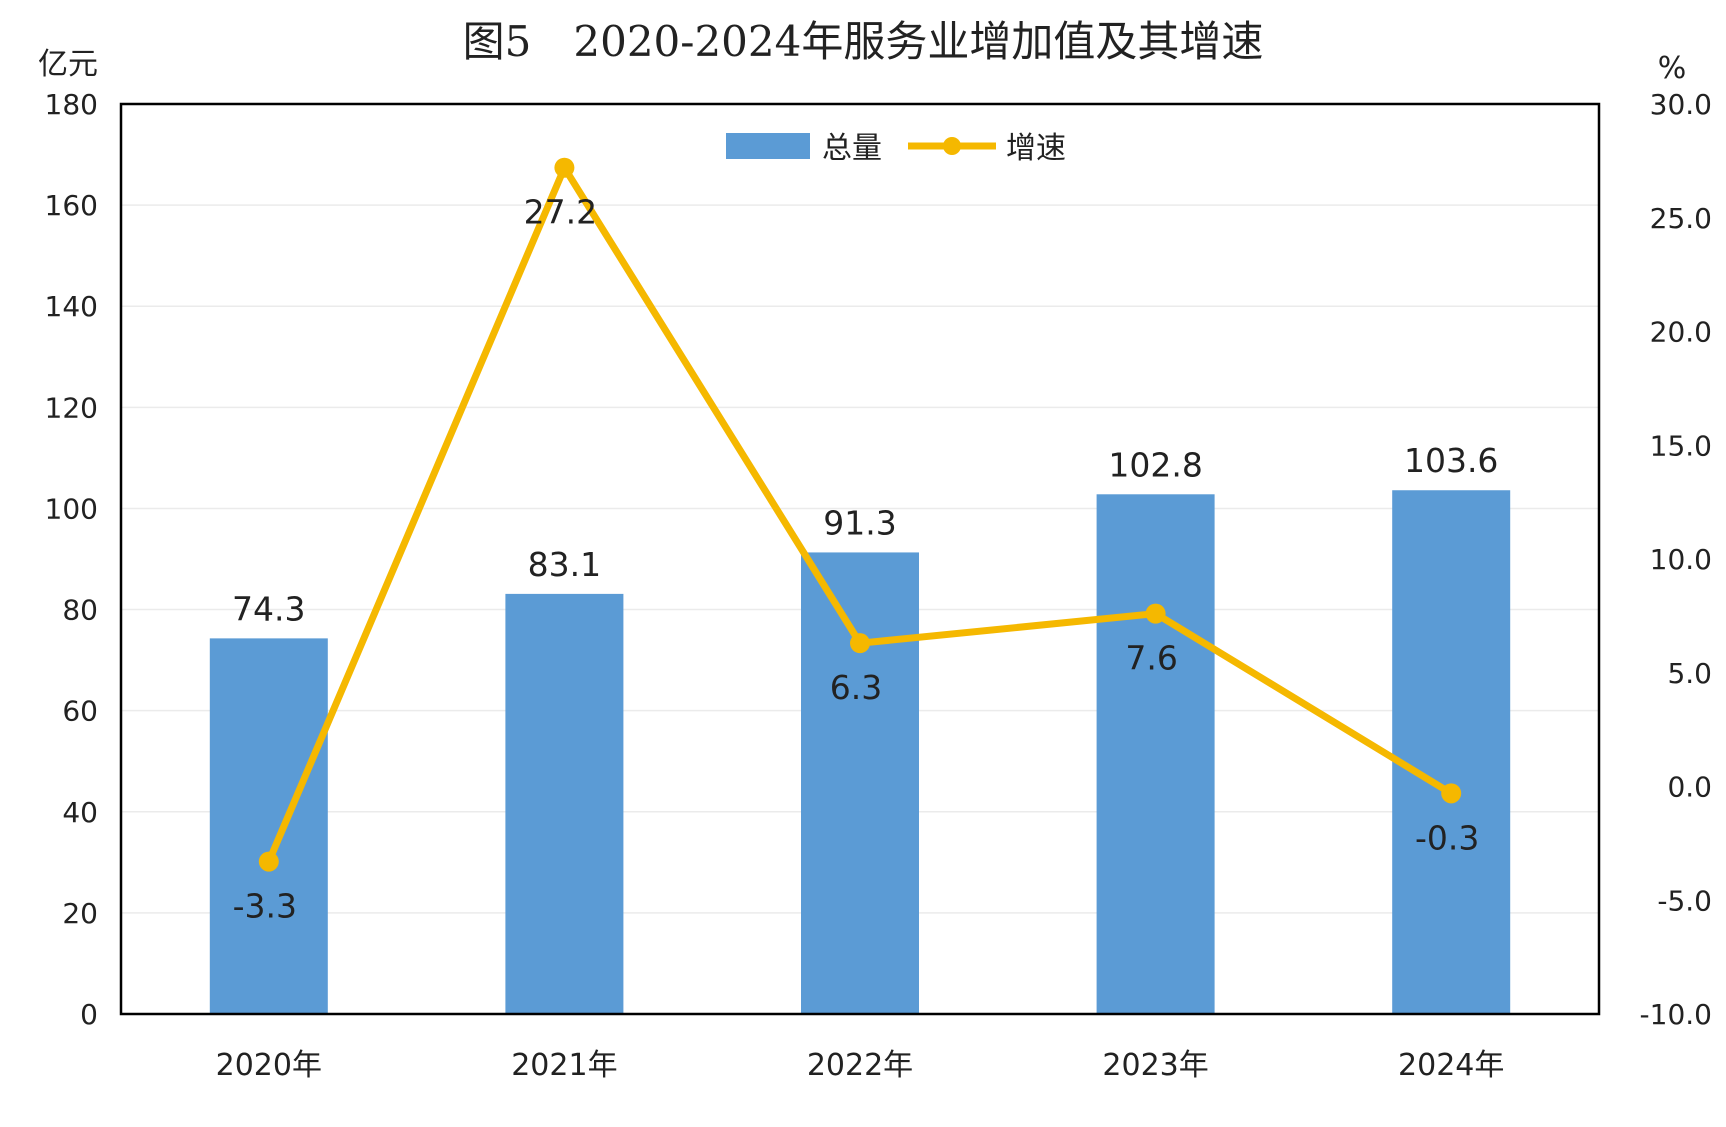 This screenshot has height=1127, width=1726. I want to click on right-tick-label: 15.0, so click(1681, 445).